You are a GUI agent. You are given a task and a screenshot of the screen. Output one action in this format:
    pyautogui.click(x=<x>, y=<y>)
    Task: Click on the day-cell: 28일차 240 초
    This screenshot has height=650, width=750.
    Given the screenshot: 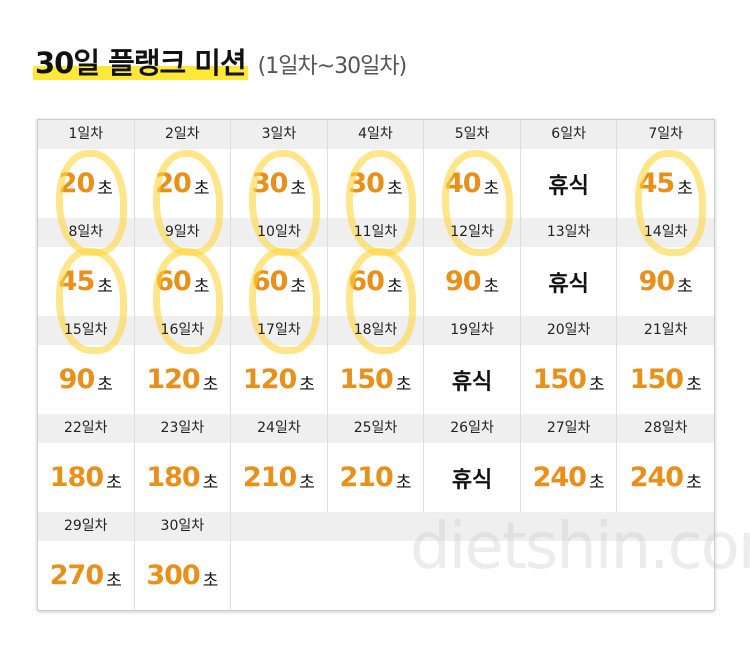 What is the action you would take?
    pyautogui.click(x=665, y=463)
    